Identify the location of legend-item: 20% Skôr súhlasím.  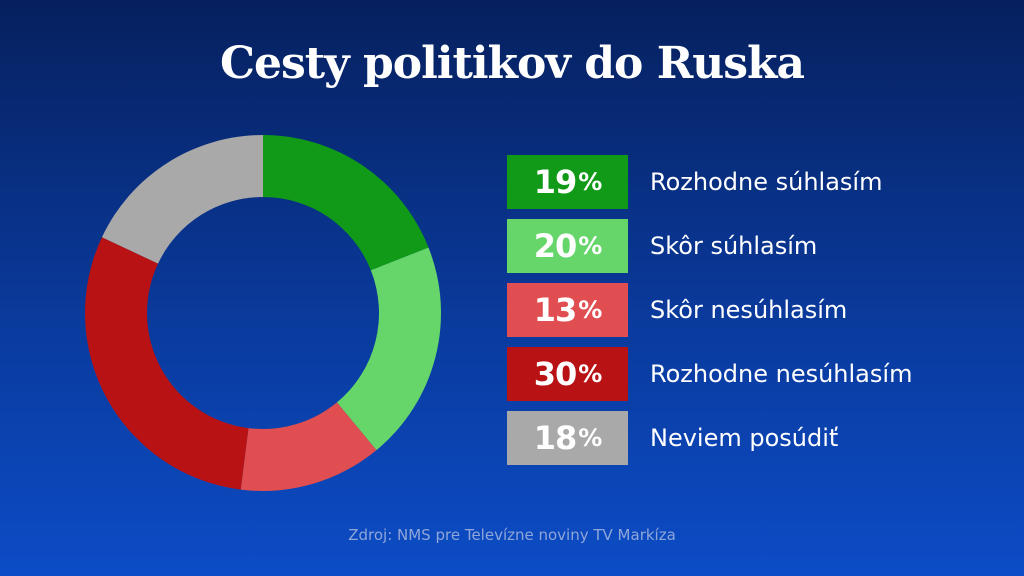
(709, 246).